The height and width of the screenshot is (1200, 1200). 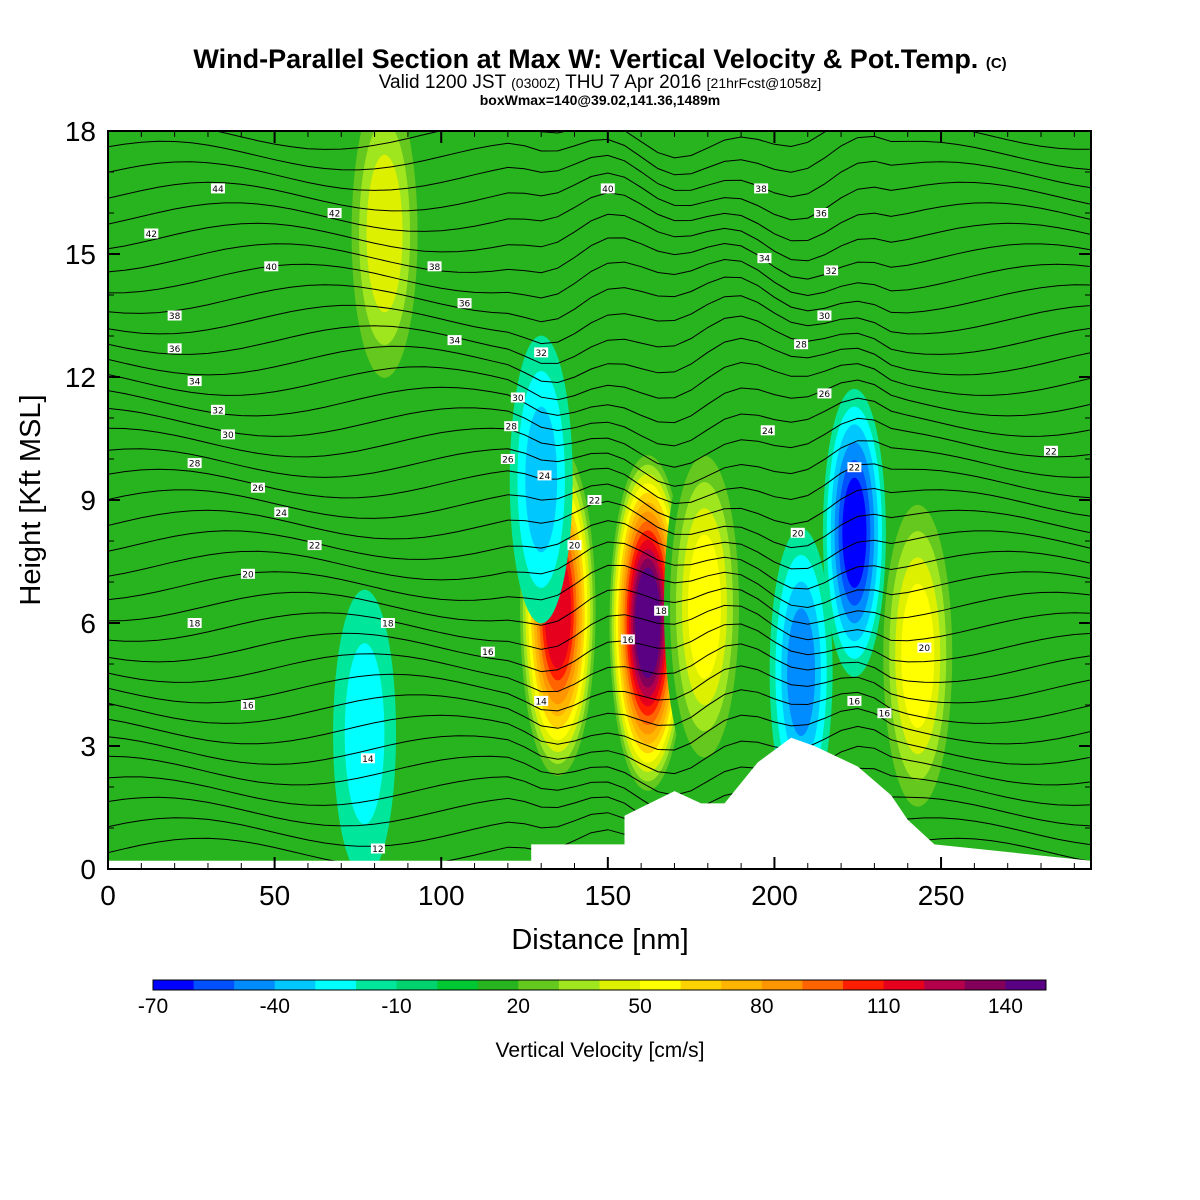 I want to click on contour-label-text: 38, so click(x=435, y=268).